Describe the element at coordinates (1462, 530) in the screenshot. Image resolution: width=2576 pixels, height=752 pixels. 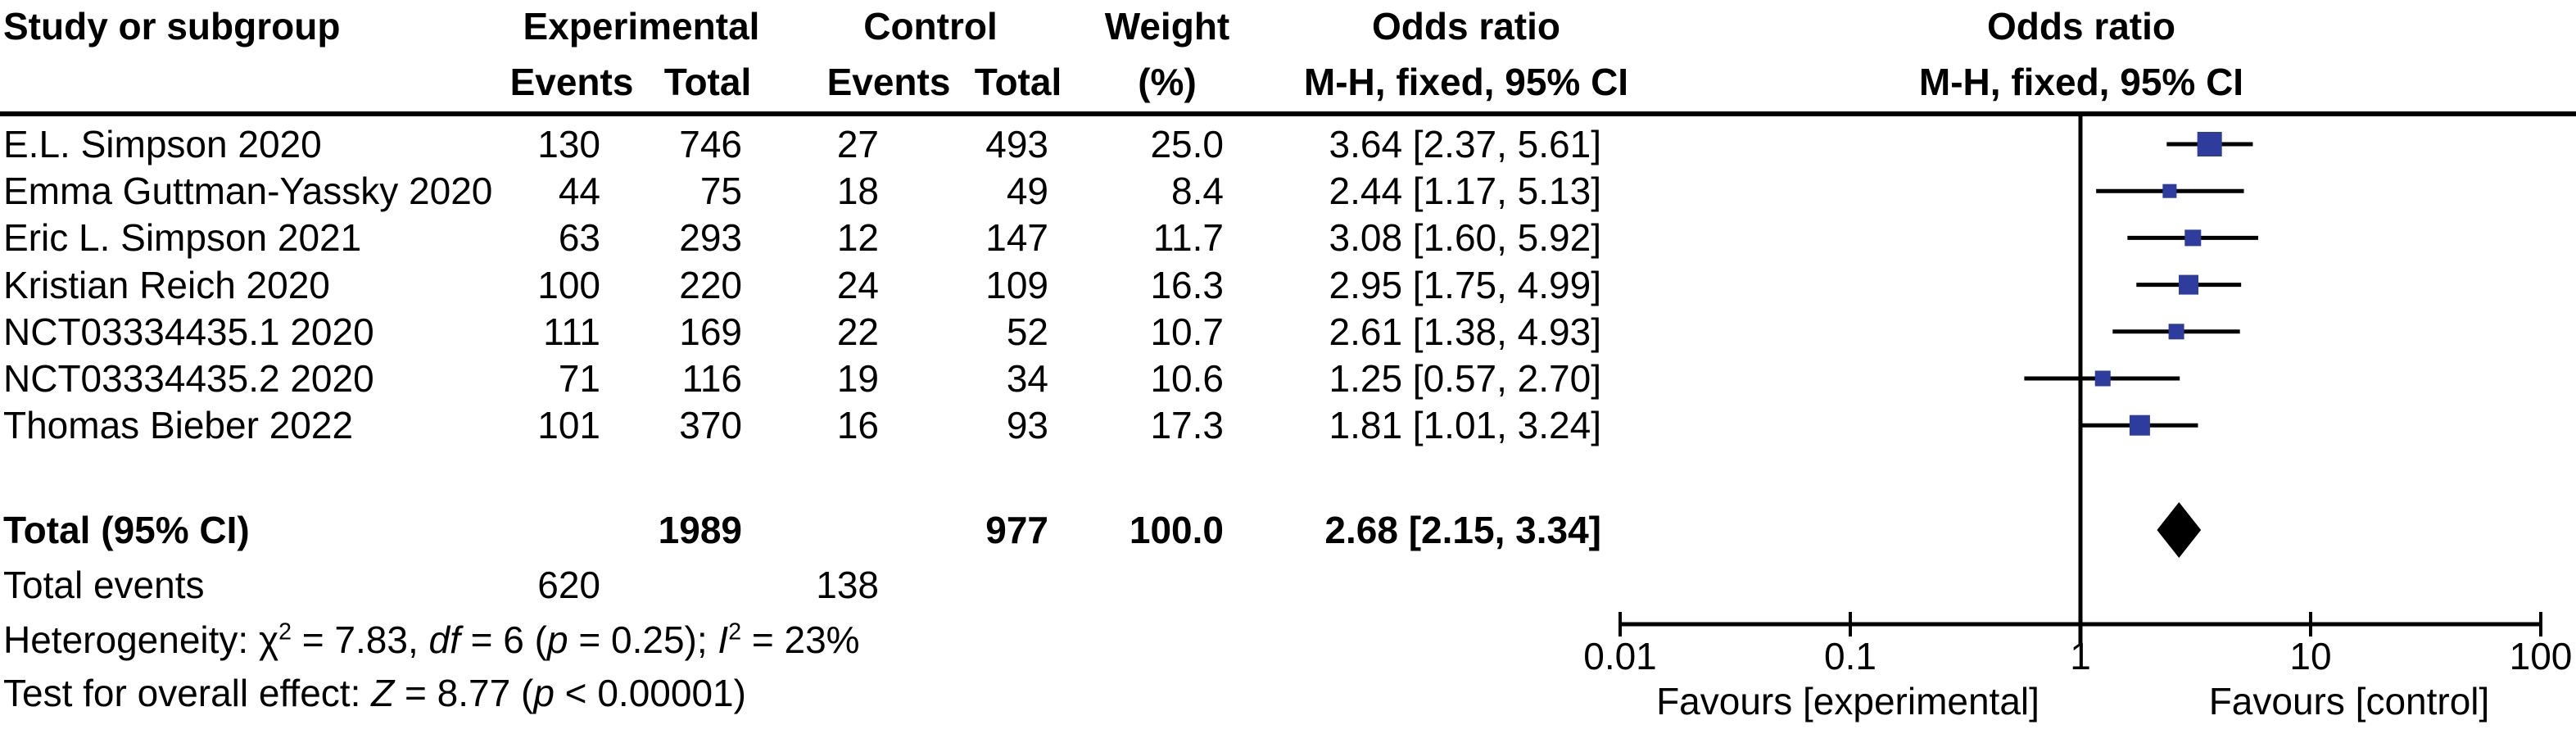
I see `total-odds-ratio-ci-text: 2.68 [2.15, 3.34]` at that location.